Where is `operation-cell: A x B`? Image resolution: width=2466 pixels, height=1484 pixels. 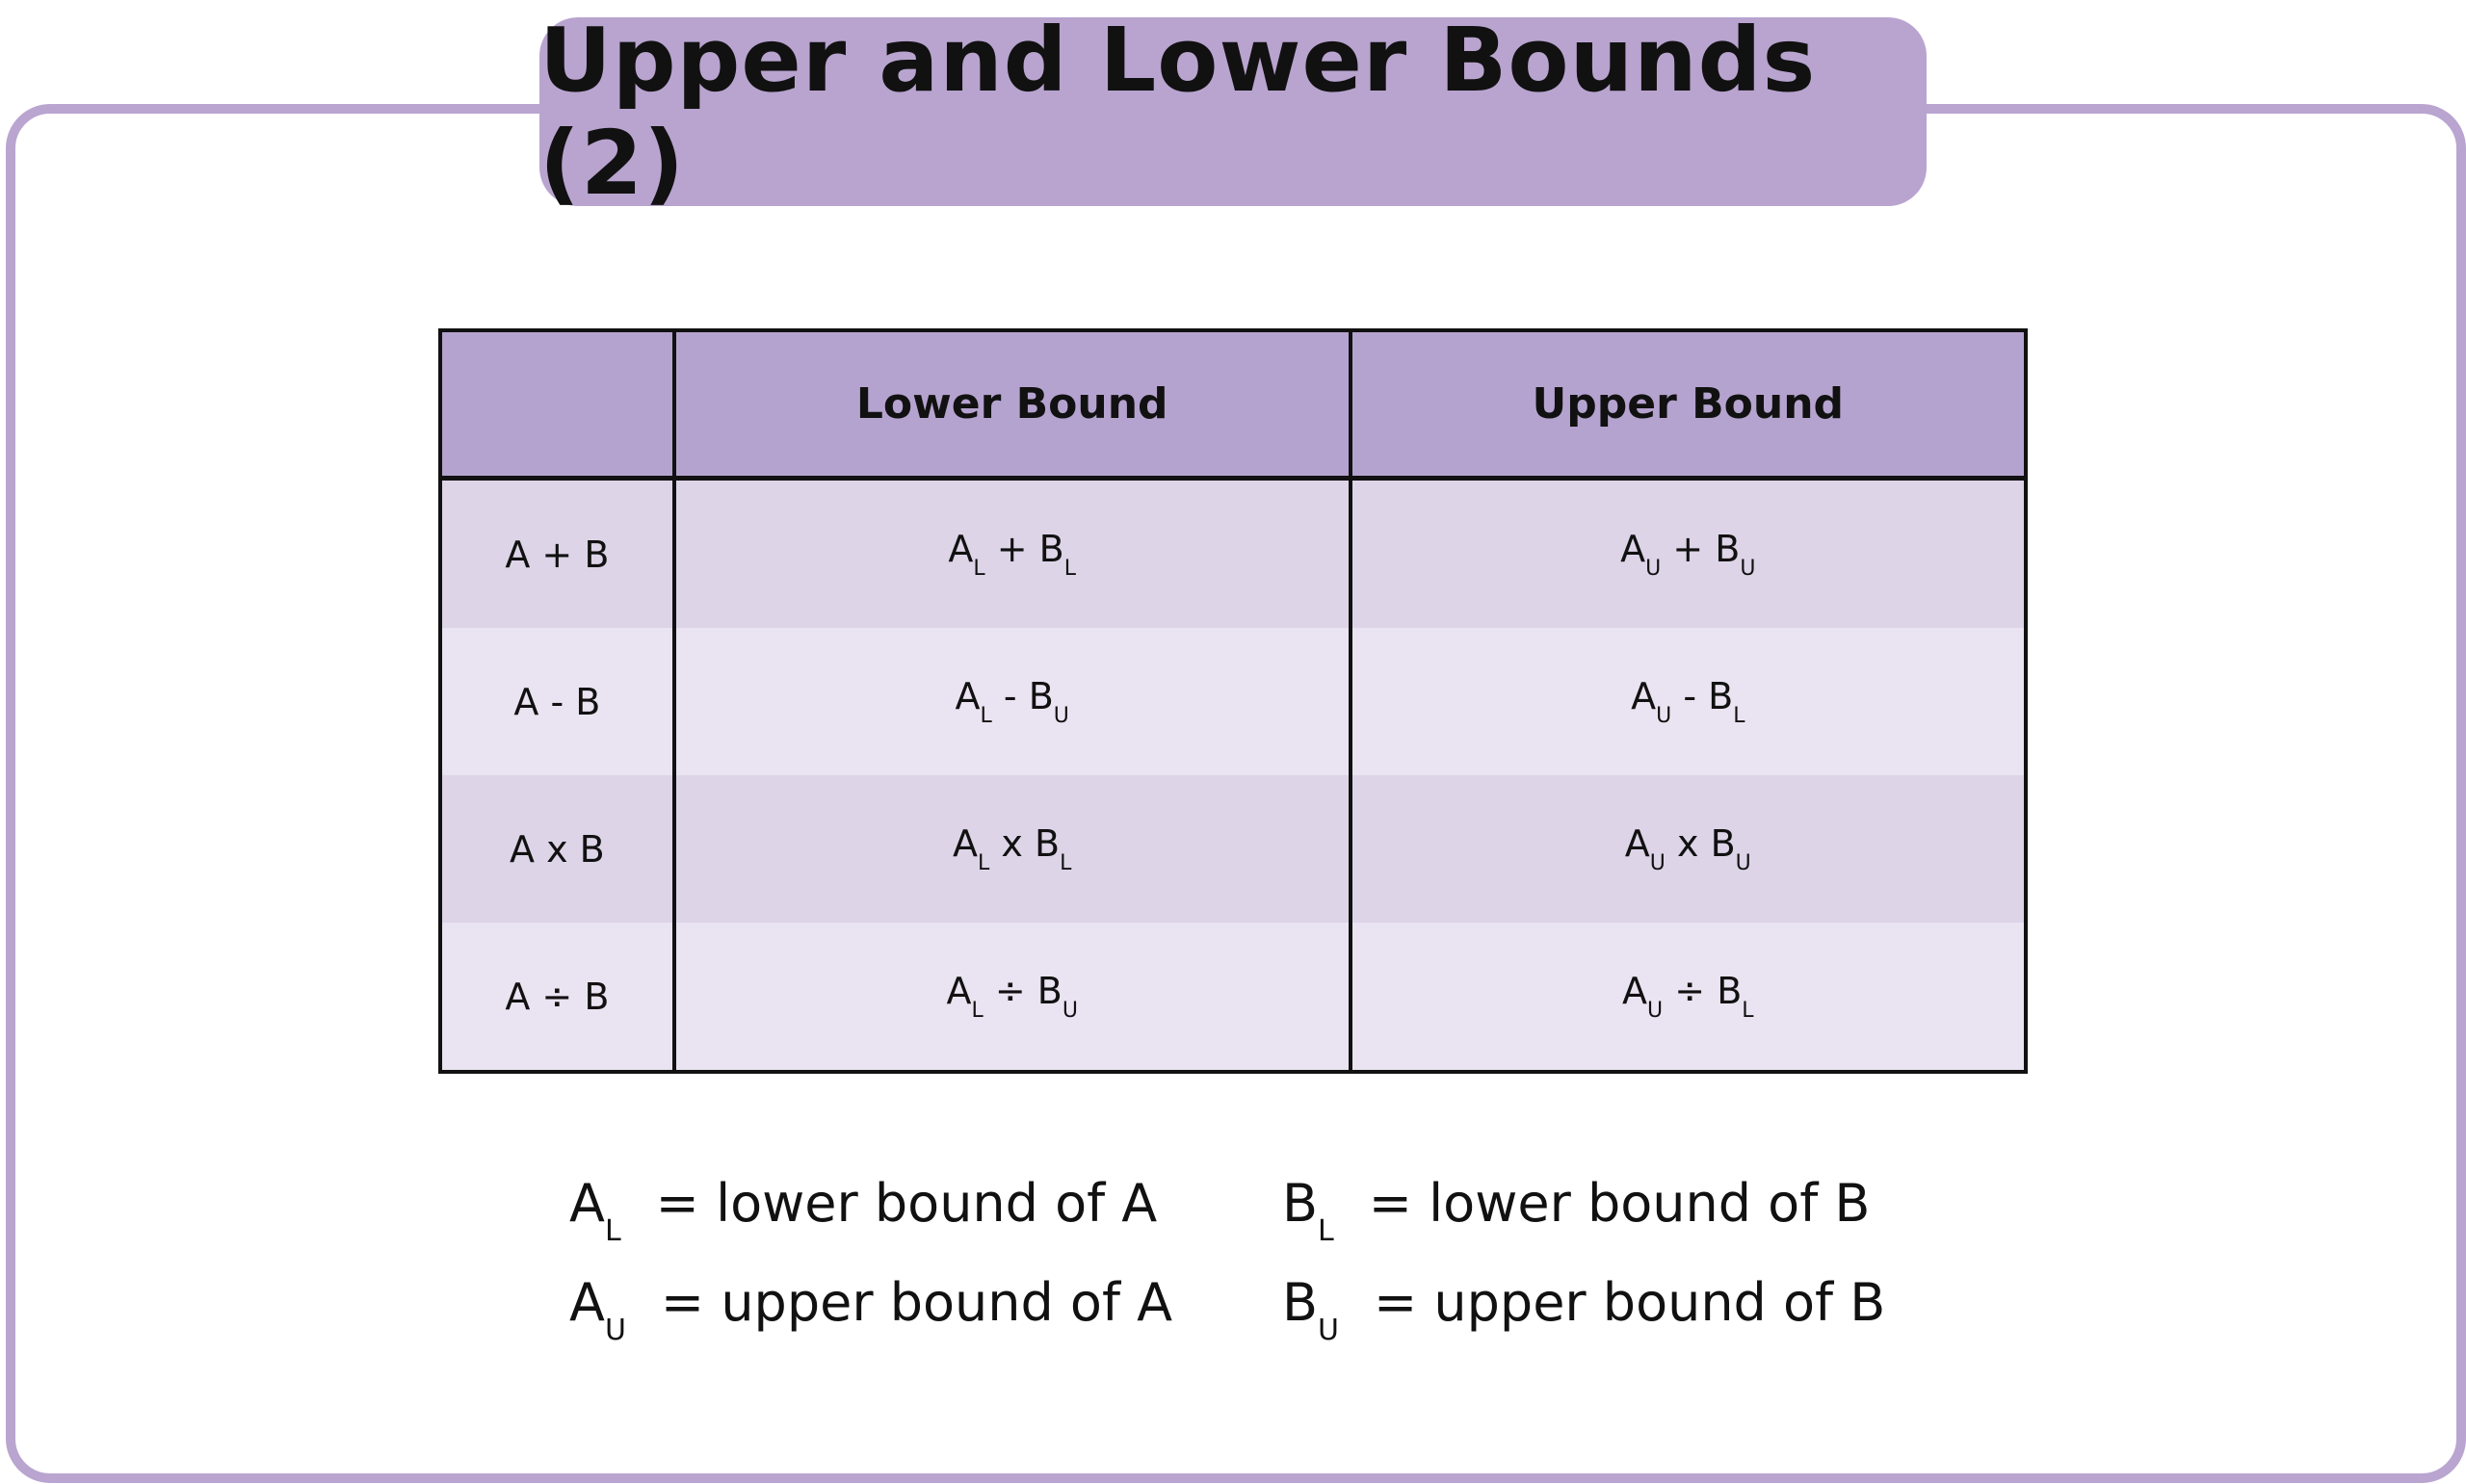 operation-cell: A x B is located at coordinates (557, 849).